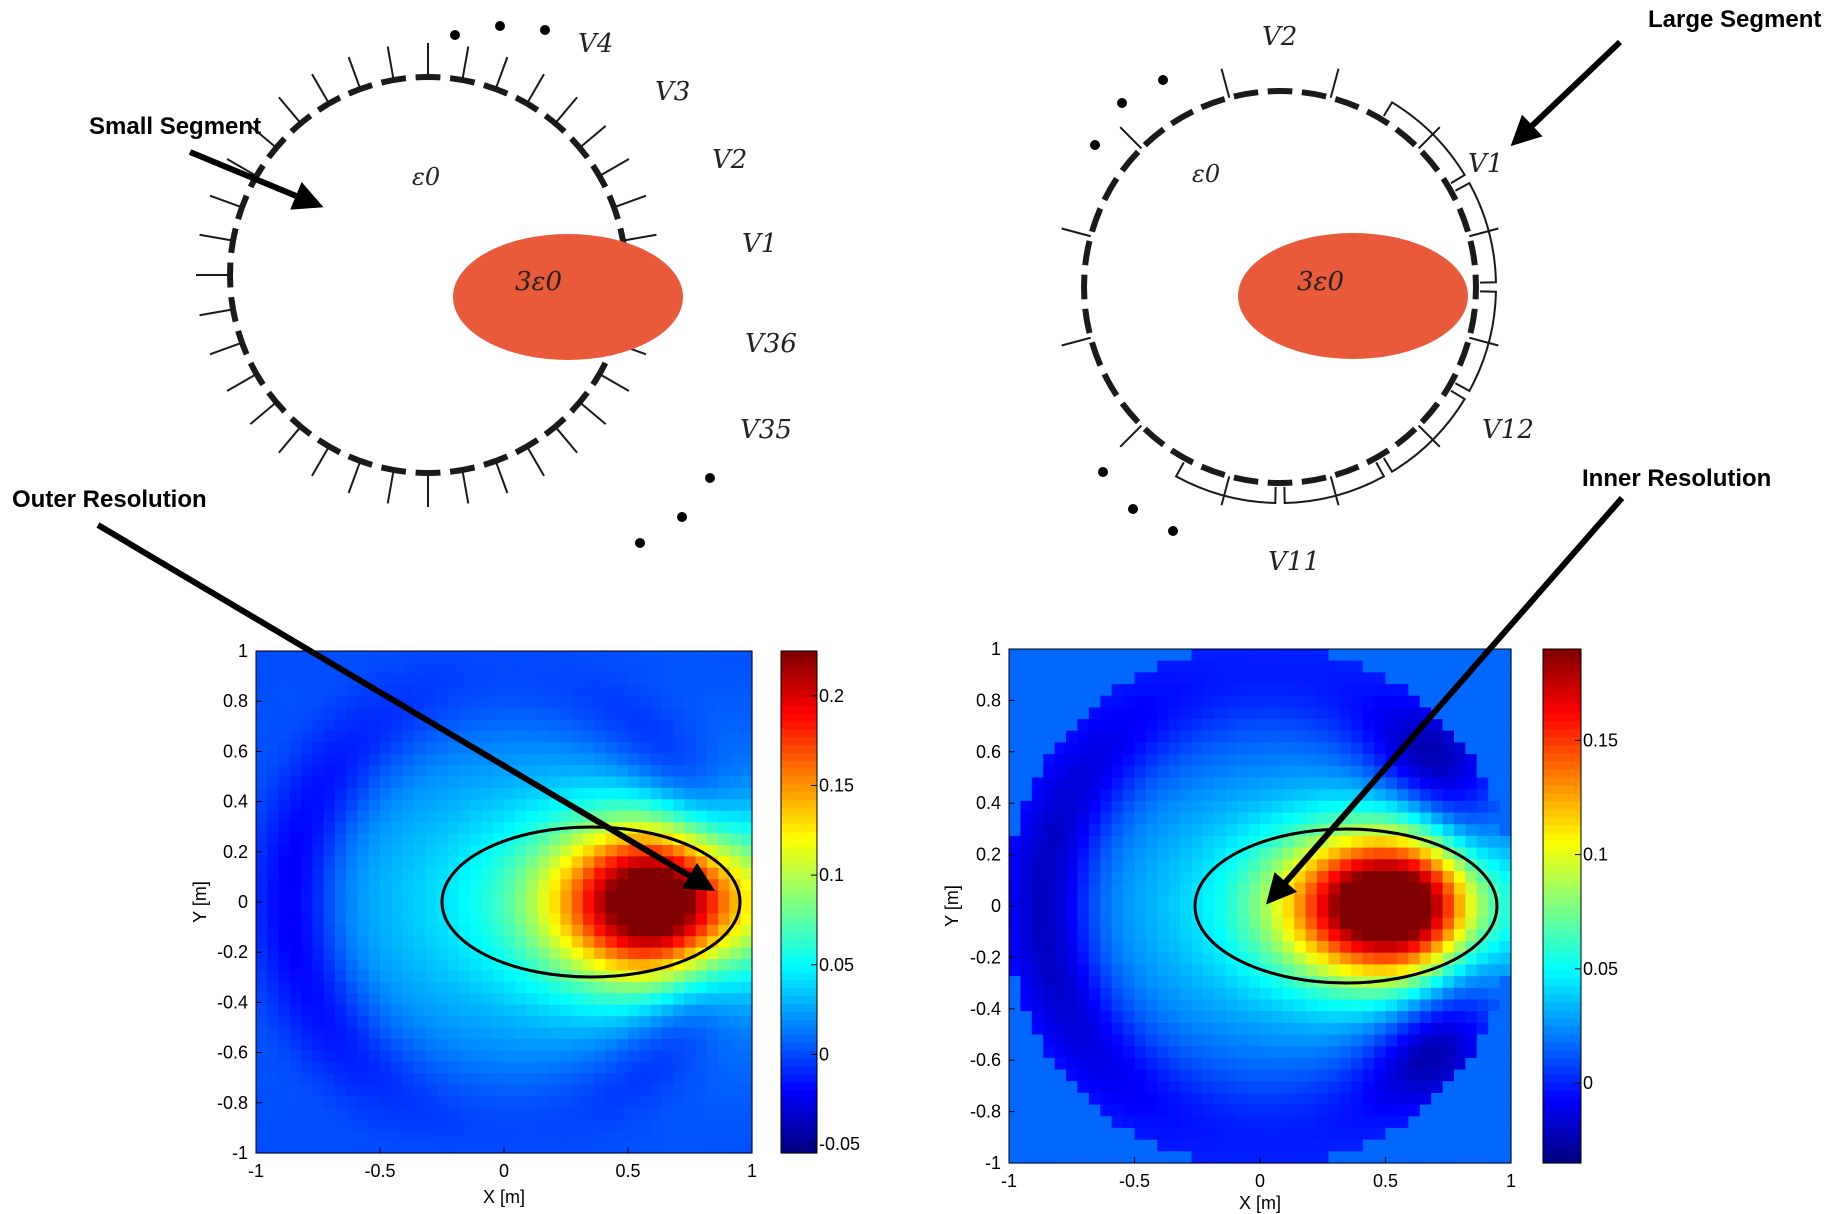 The width and height of the screenshot is (1842, 1214). I want to click on electrode-lead, so click(501, 73).